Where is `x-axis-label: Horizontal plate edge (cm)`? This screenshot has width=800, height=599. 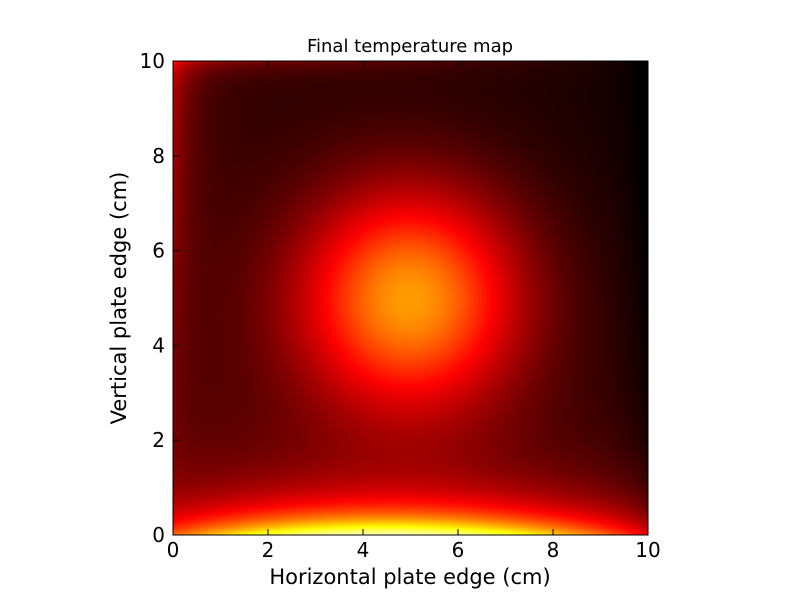
x-axis-label: Horizontal plate edge (cm) is located at coordinates (409, 577).